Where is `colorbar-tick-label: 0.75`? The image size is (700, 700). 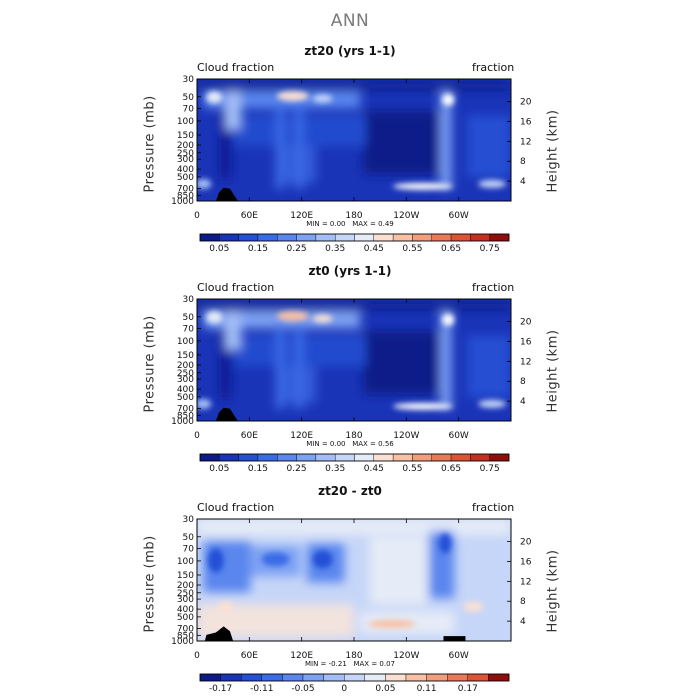
colorbar-tick-label: 0.75 is located at coordinates (490, 249).